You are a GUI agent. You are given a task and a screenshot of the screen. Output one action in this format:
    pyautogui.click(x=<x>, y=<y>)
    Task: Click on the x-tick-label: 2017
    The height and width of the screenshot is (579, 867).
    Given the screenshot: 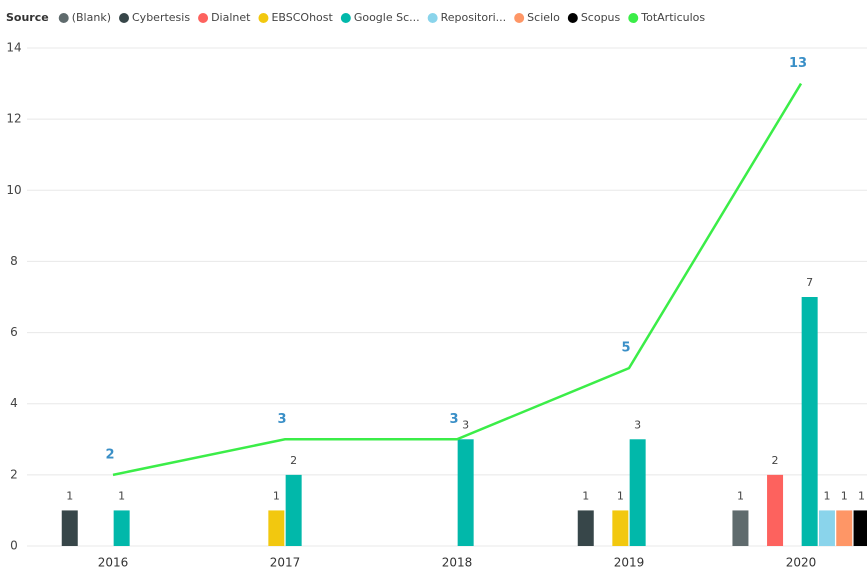 What is the action you would take?
    pyautogui.click(x=285, y=563)
    